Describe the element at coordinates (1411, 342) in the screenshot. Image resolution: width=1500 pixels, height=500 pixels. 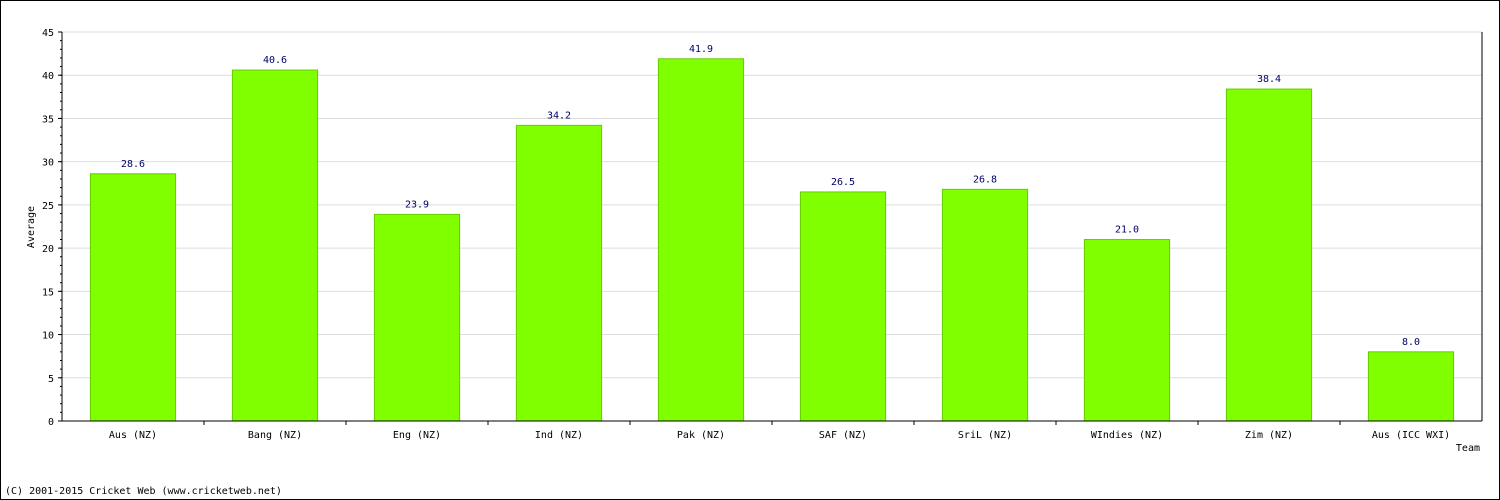
I see `bar-value-label: 8.0` at that location.